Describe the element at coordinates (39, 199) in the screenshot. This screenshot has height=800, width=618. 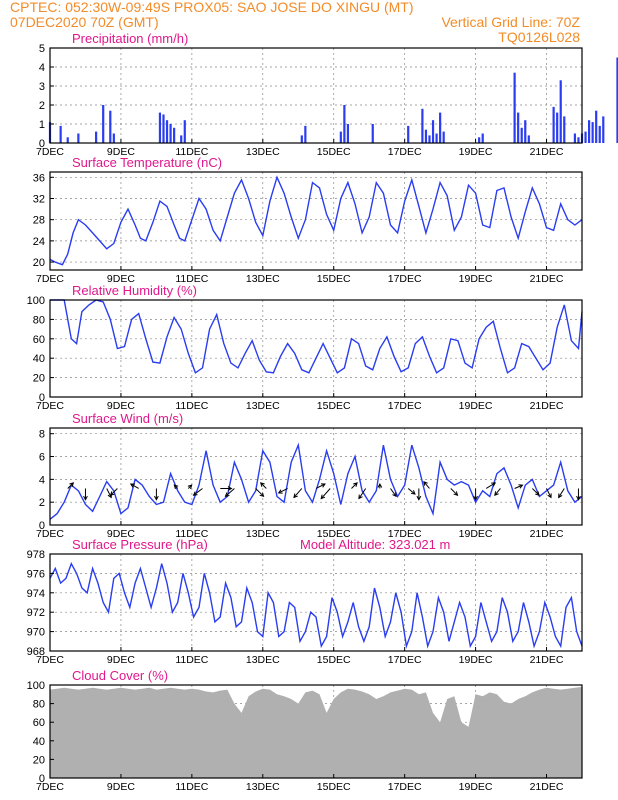
I see `y-tick-label: 32` at that location.